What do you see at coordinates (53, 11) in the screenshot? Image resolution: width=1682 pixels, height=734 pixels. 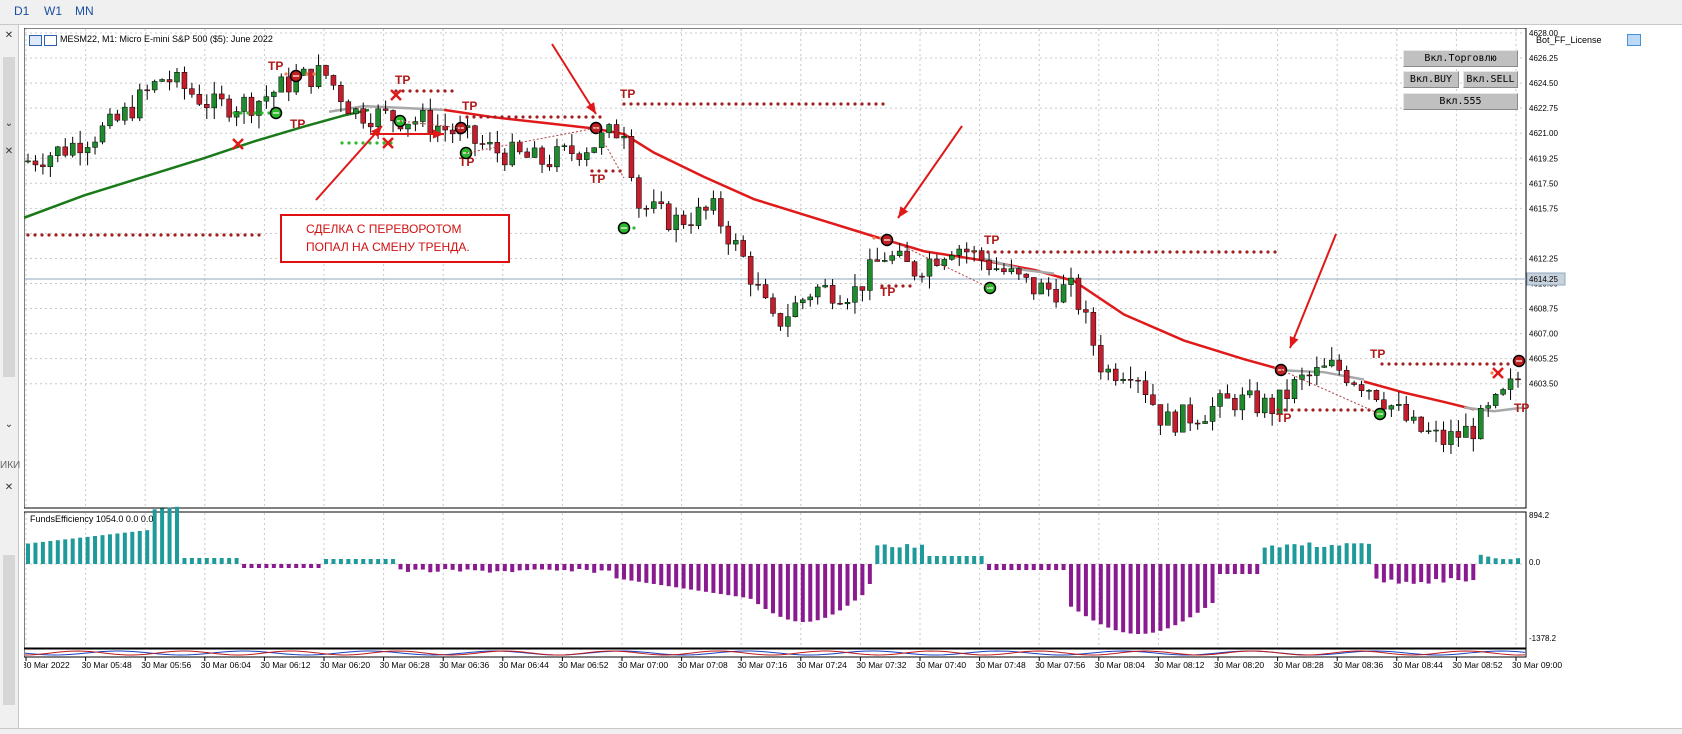 I see `timeframe-w1: W1` at bounding box center [53, 11].